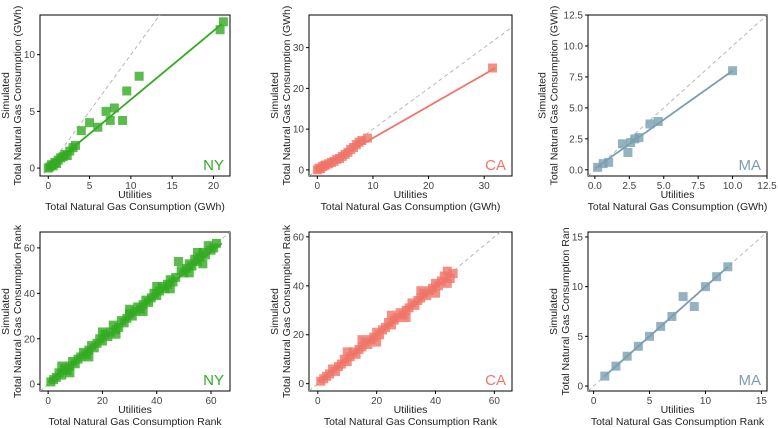  I want to click on x-tick-label: 30, so click(485, 186).